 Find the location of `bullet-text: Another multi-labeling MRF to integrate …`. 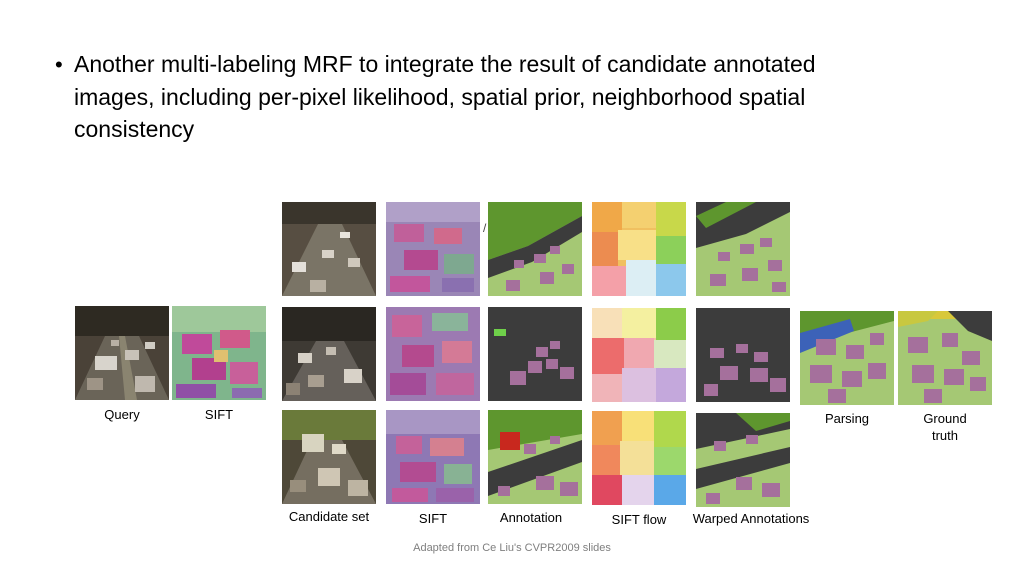

bullet-text: Another multi-labeling MRF to integrate … is located at coordinates (445, 96).